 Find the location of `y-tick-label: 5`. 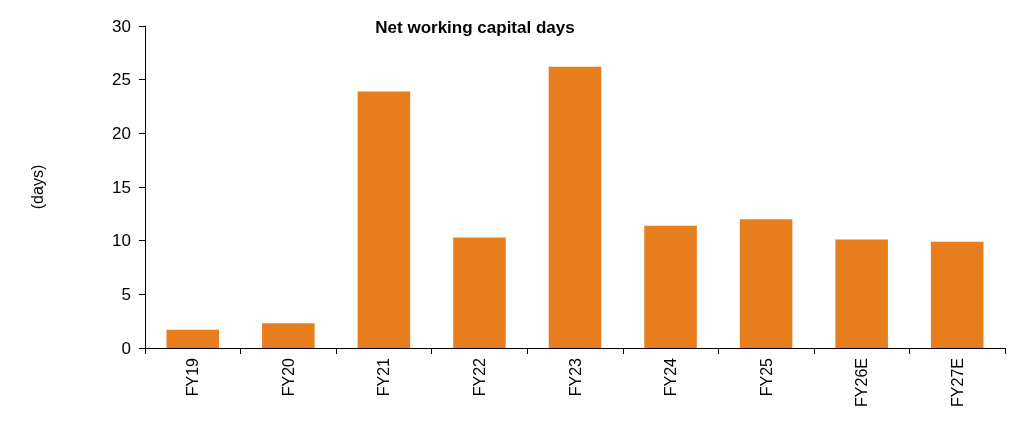

y-tick-label: 5 is located at coordinates (126, 294).